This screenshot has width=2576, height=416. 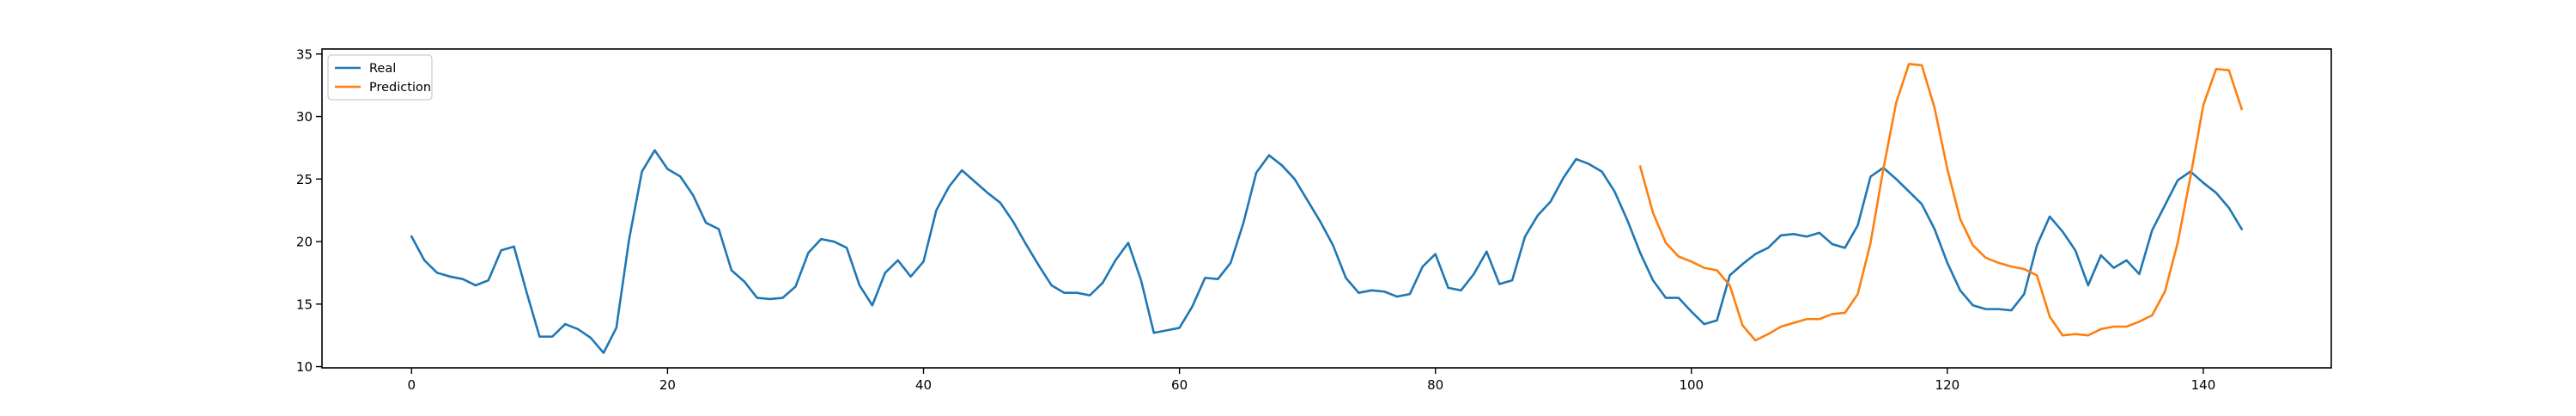 I want to click on y-axis: 10 15 20 25 30 35, so click(x=309, y=211).